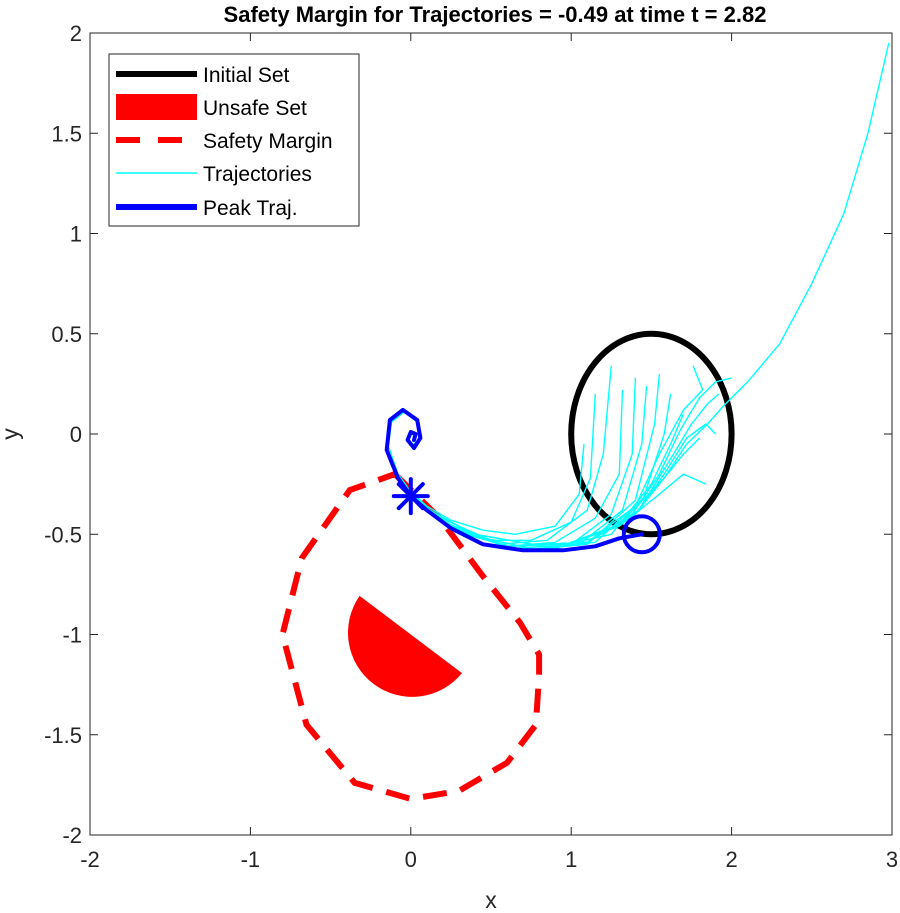  What do you see at coordinates (268, 141) in the screenshot?
I see `legend-label-3: Safety Margin` at bounding box center [268, 141].